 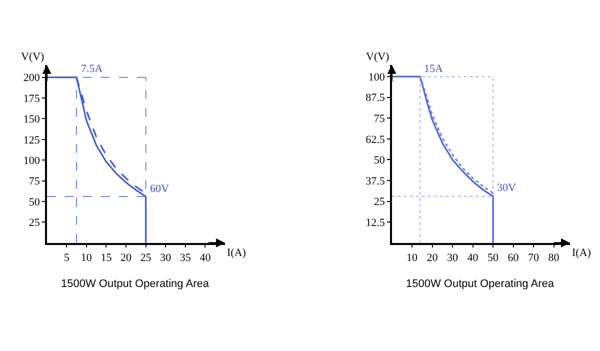 I want to click on y-tick-label: 200, so click(x=31, y=78).